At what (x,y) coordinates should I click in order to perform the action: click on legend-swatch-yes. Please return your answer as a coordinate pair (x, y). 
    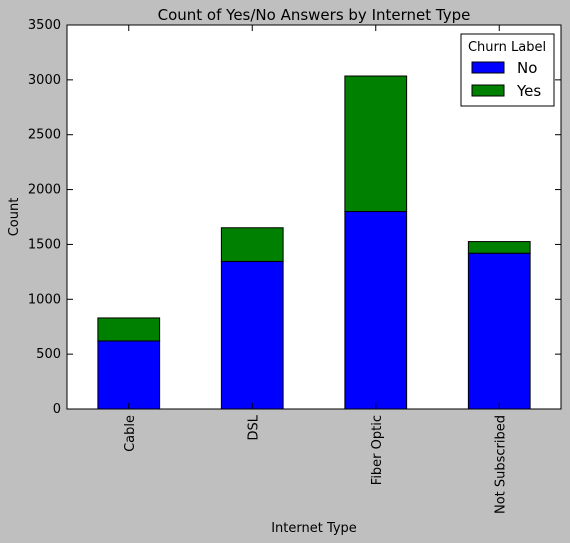
    Looking at the image, I should click on (488, 90).